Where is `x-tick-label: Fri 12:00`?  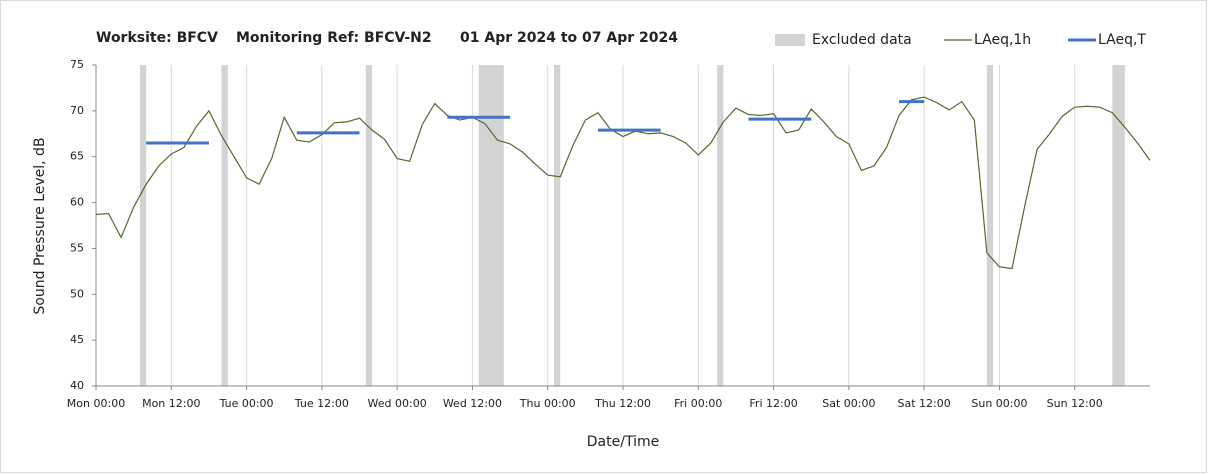
x-tick-label: Fri 12:00 is located at coordinates (773, 403).